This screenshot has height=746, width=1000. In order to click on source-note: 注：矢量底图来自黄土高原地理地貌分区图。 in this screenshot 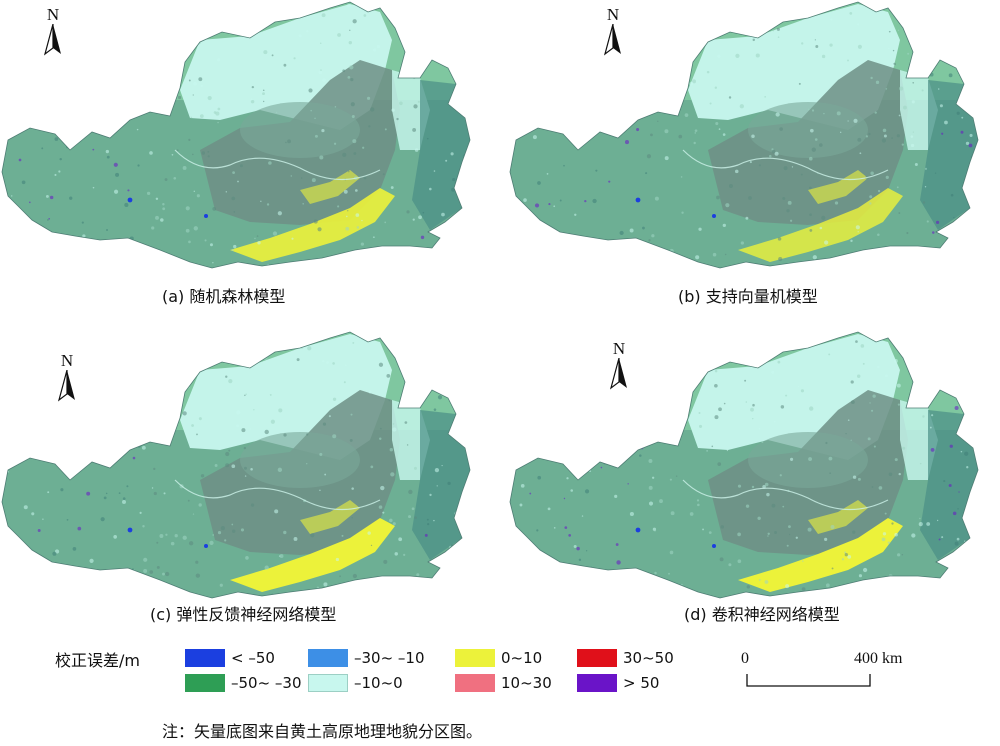, I will do `click(322, 731)`.